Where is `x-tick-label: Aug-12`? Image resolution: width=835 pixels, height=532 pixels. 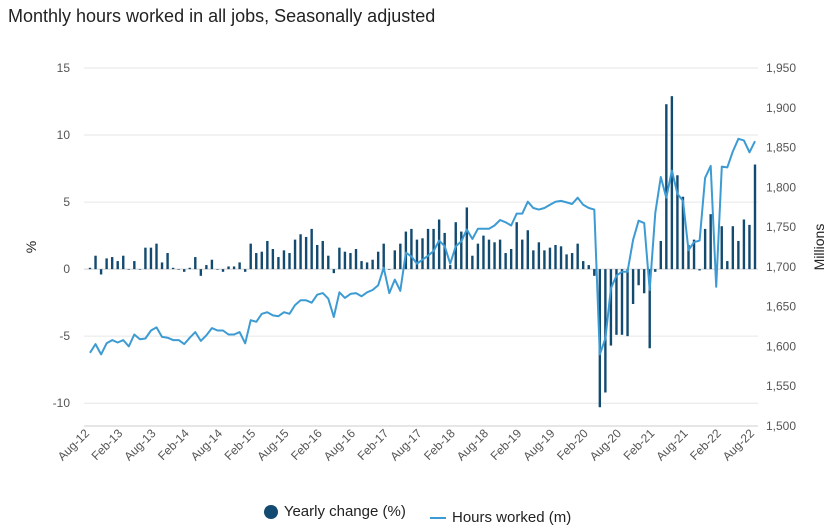
x-tick-label: Aug-12 is located at coordinates (73, 444).